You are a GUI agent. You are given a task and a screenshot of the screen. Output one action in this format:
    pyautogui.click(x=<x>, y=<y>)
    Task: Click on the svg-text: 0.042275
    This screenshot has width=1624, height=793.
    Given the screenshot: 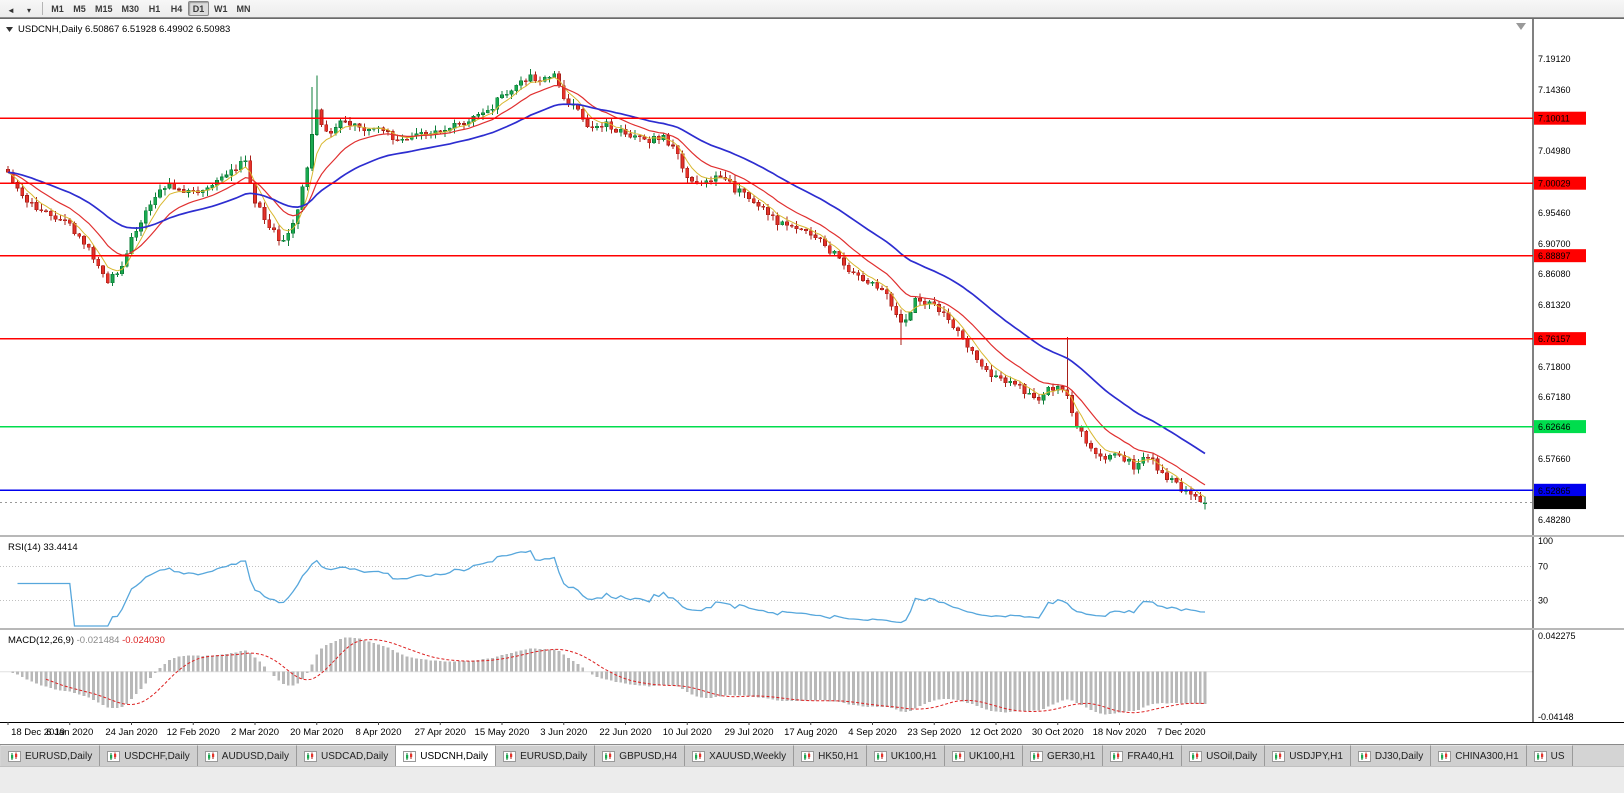 What is the action you would take?
    pyautogui.click(x=1557, y=636)
    